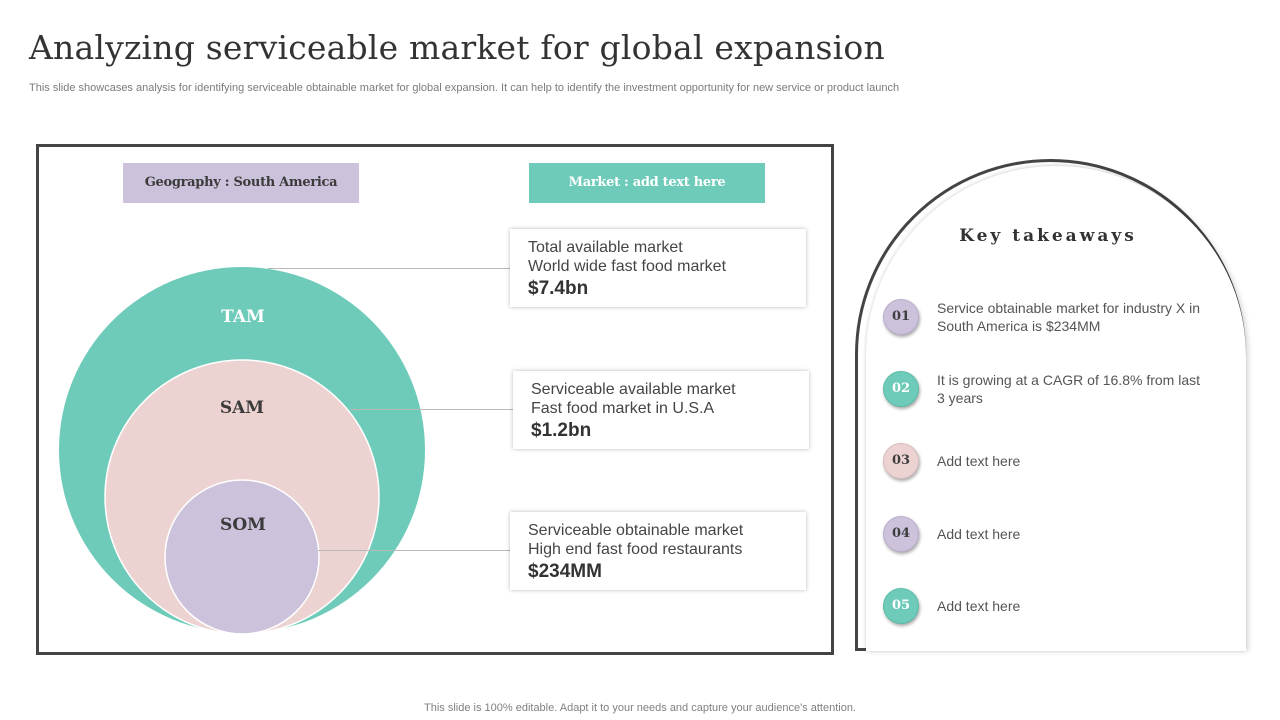  What do you see at coordinates (1048, 236) in the screenshot?
I see `key-takeaways-title: Key takeaways` at bounding box center [1048, 236].